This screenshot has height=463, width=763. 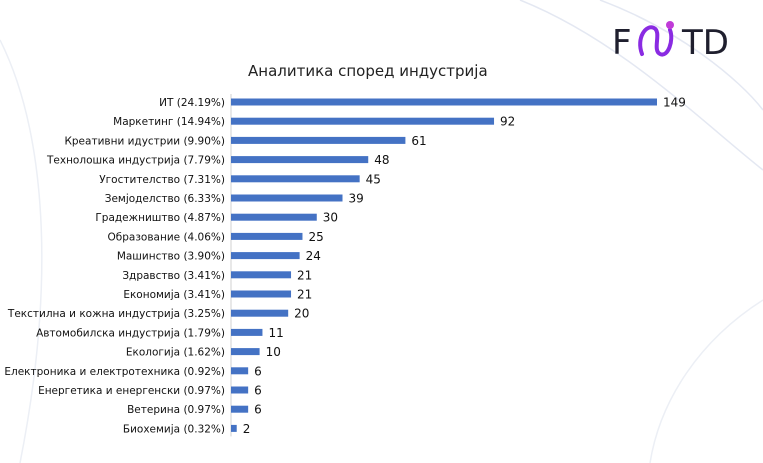 What do you see at coordinates (130, 333) in the screenshot?
I see `category-label: Автомобилска индустрија (1.79%)` at bounding box center [130, 333].